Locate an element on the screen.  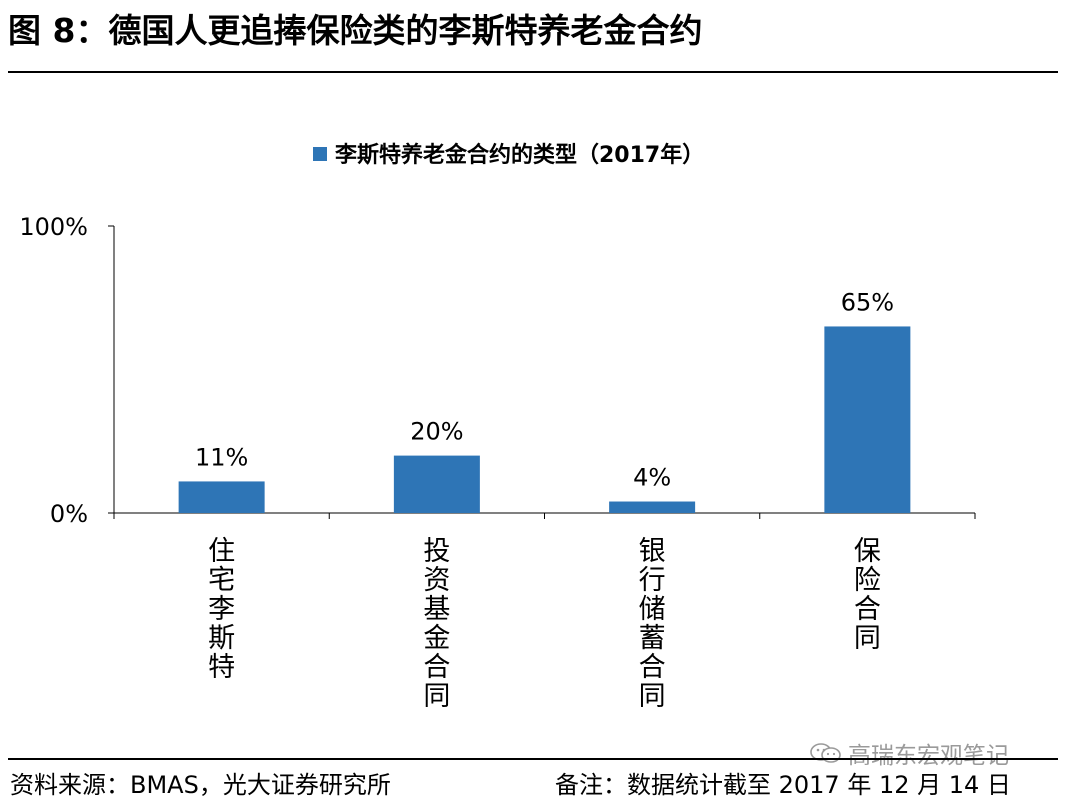
source-text: 资料来源：BMAS，光大证券研究所 is located at coordinates (200, 785).